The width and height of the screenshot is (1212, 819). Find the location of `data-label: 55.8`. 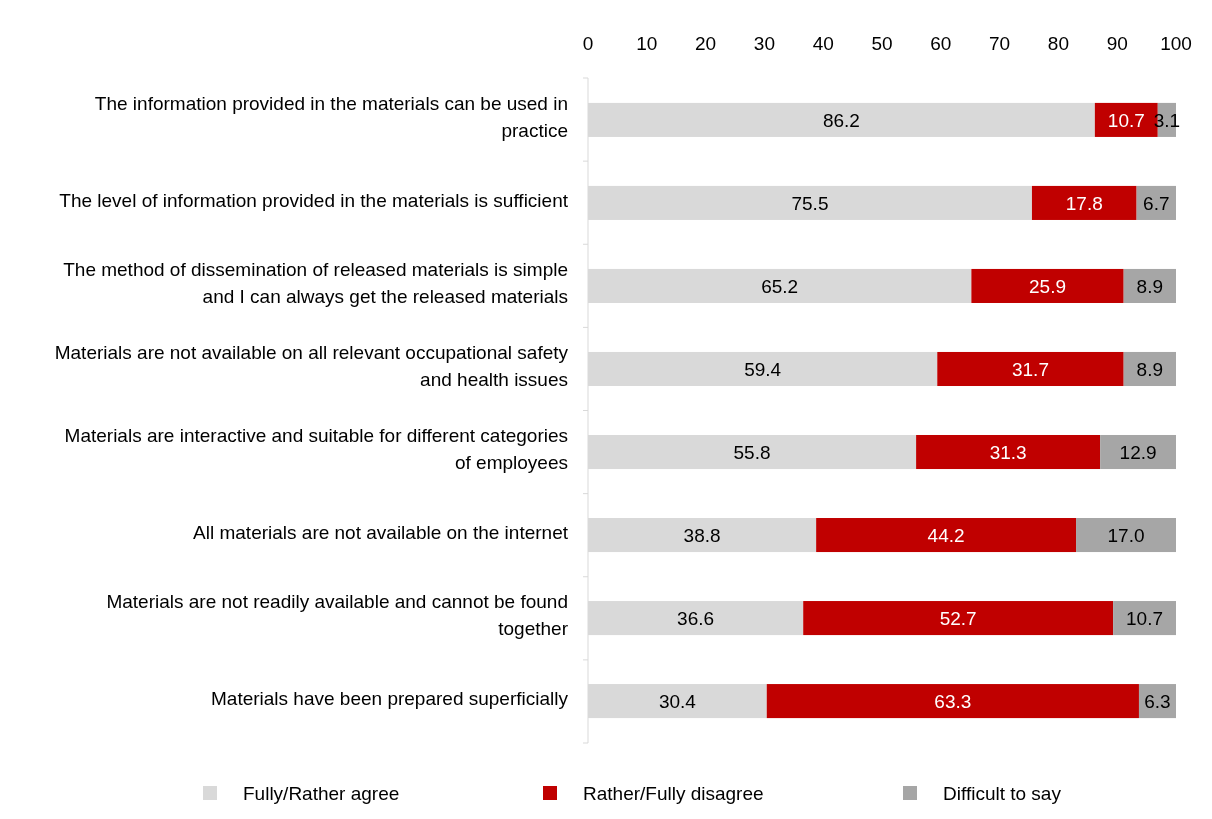

data-label: 55.8 is located at coordinates (752, 452).